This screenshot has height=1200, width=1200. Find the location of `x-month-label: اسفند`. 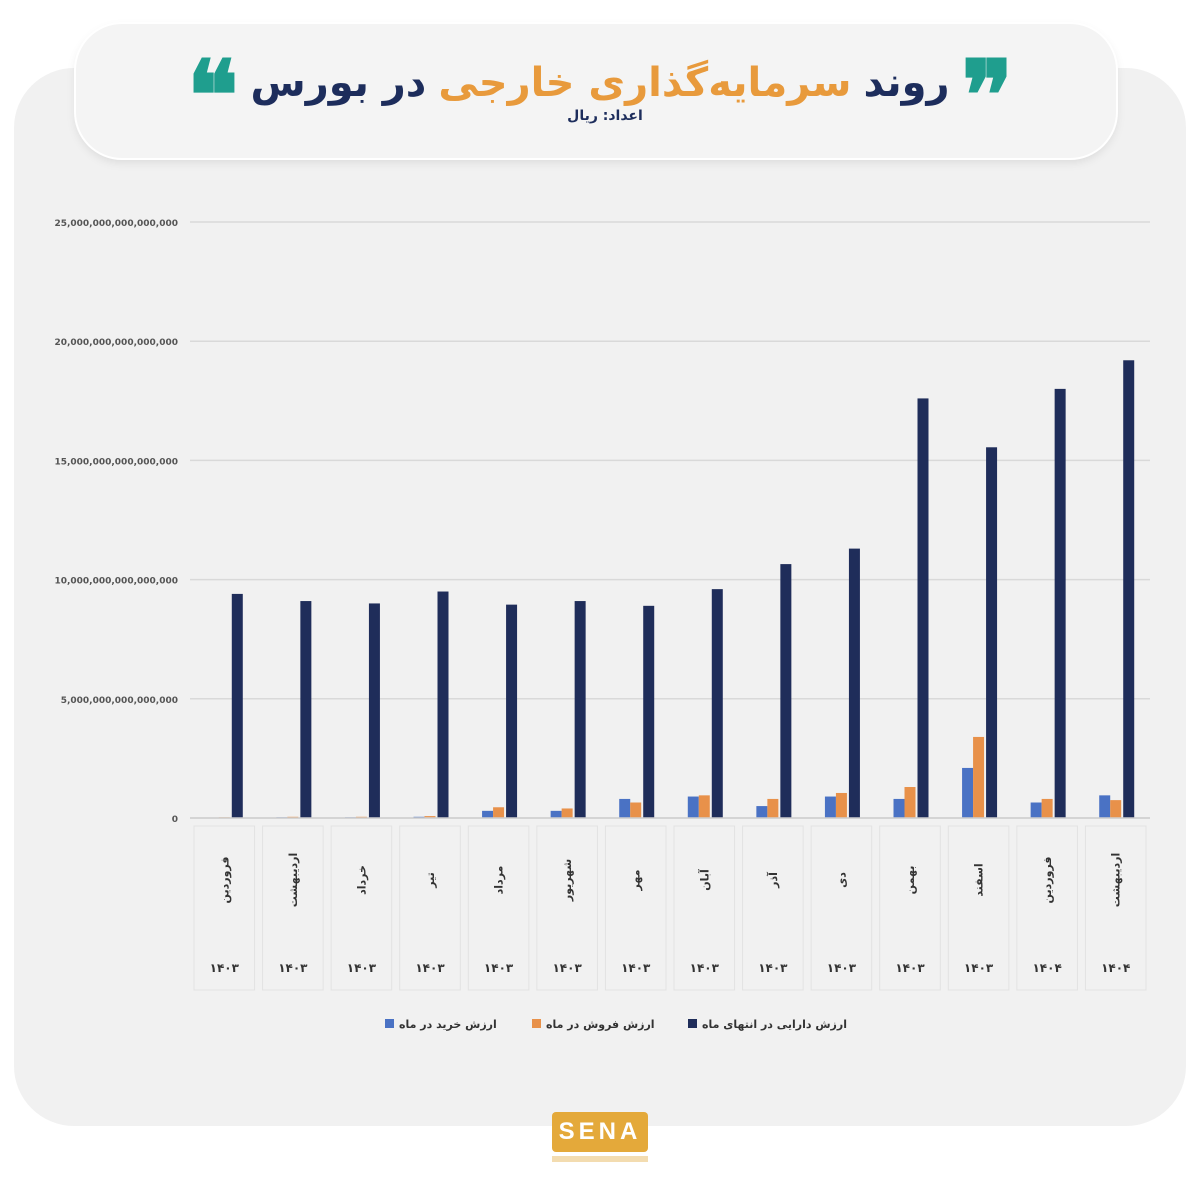

x-month-label: اسفند is located at coordinates (979, 879).